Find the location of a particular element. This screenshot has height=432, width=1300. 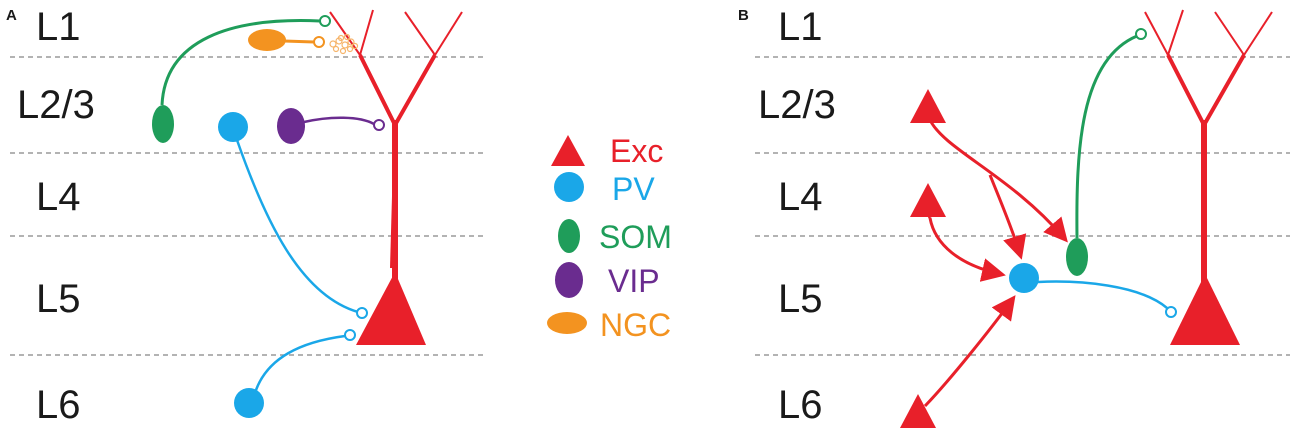

panel-a-layer-l4: L4 is located at coordinates (58, 197).